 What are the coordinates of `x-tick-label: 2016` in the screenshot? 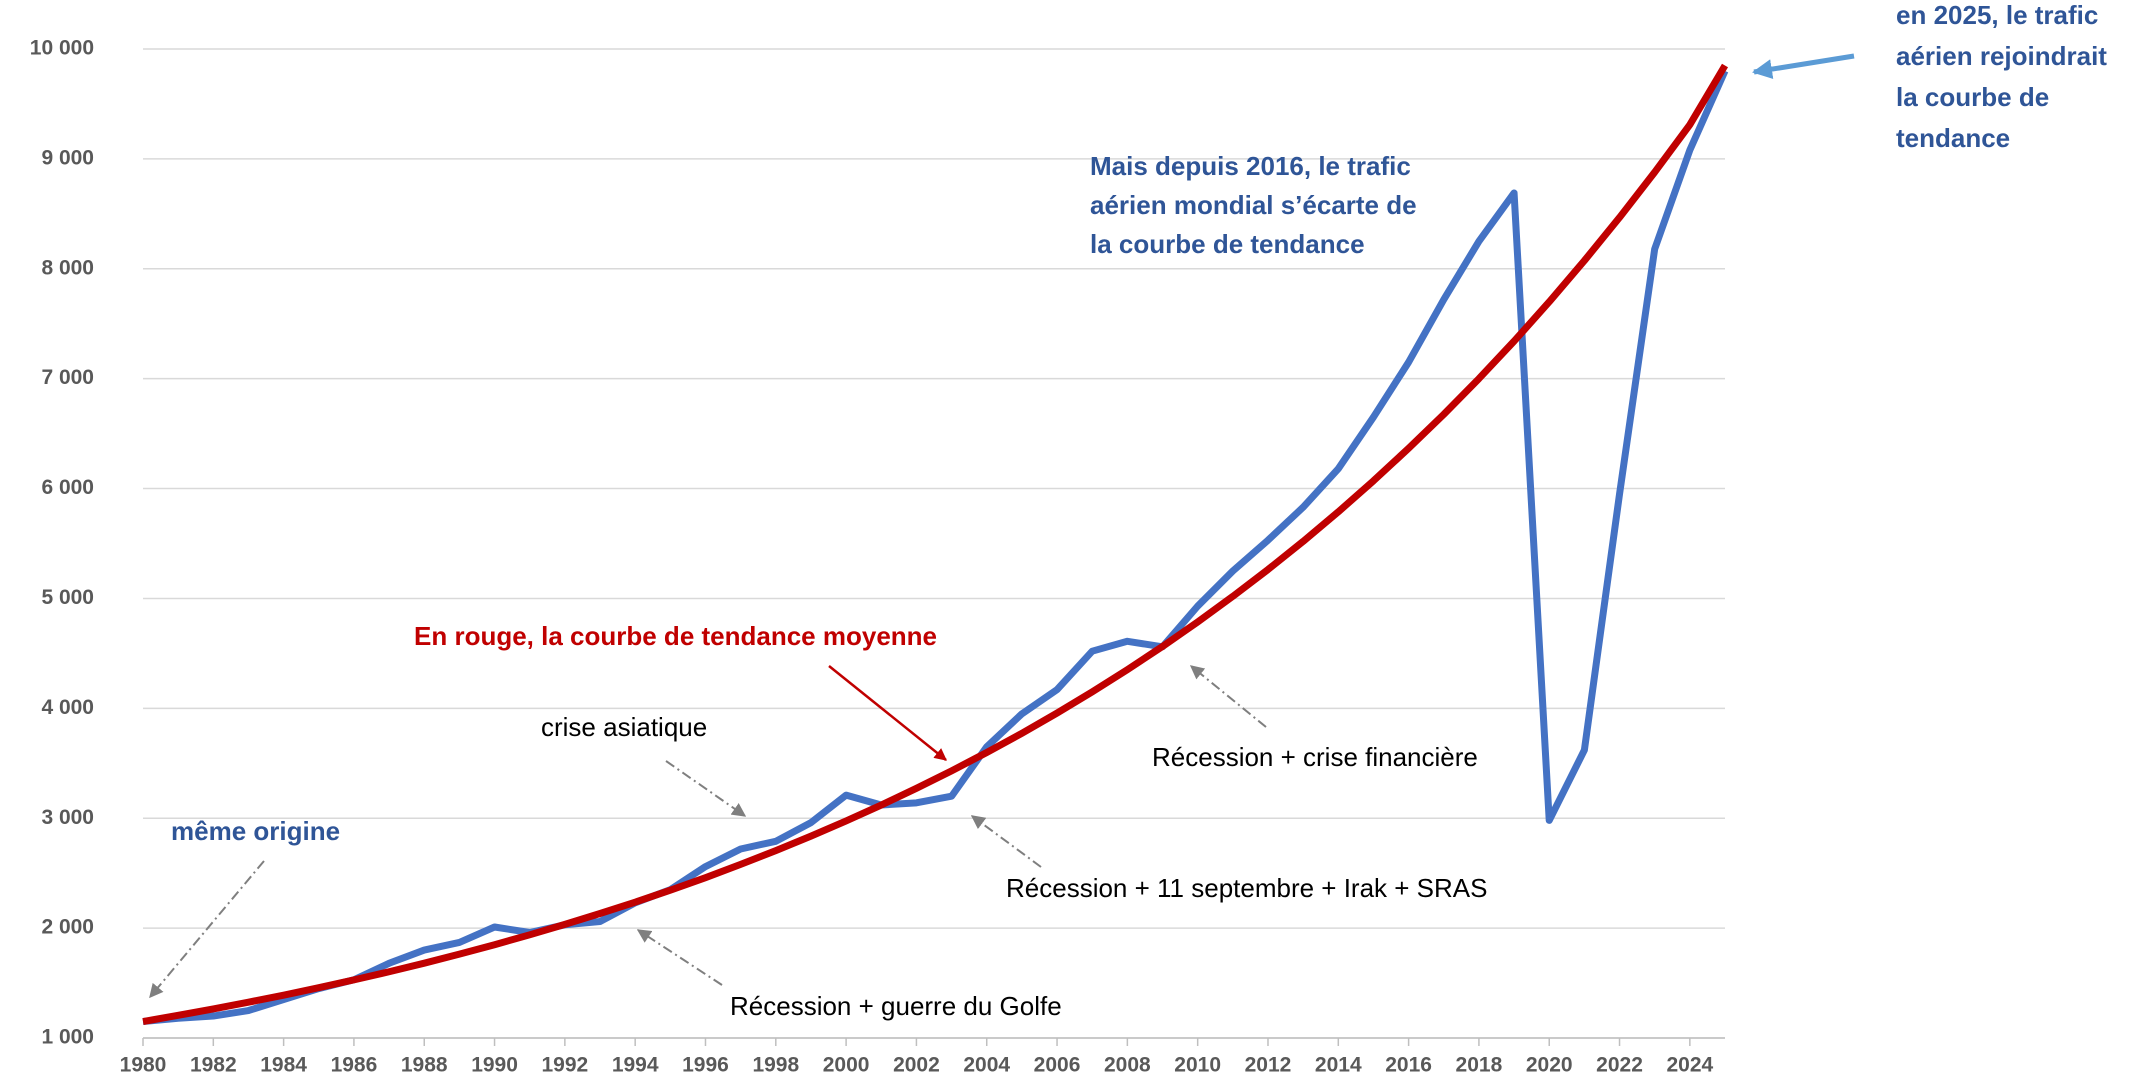 It's located at (1408, 1065).